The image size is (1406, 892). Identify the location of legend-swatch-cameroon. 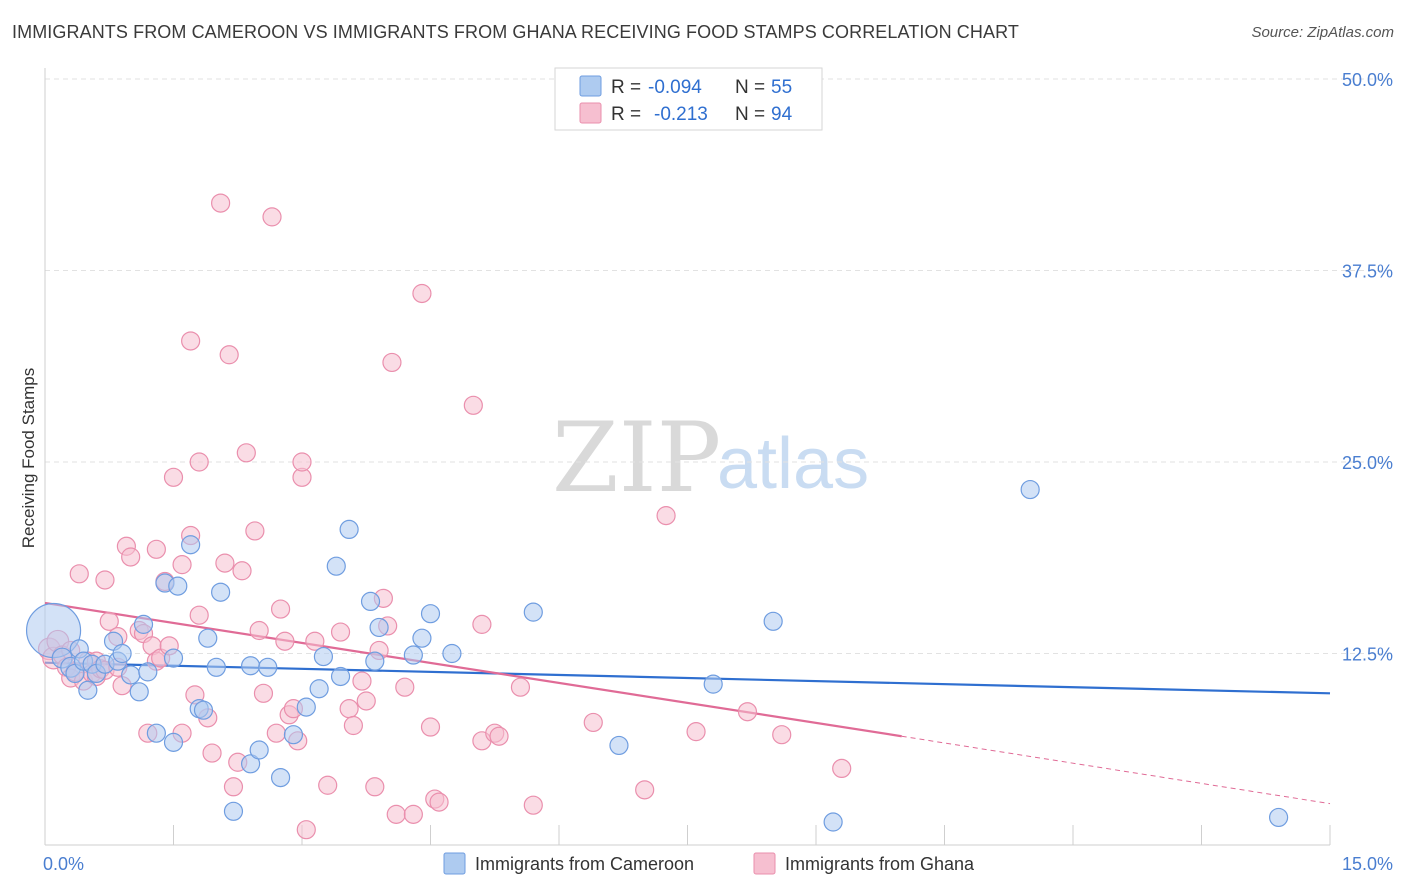
(590, 86).